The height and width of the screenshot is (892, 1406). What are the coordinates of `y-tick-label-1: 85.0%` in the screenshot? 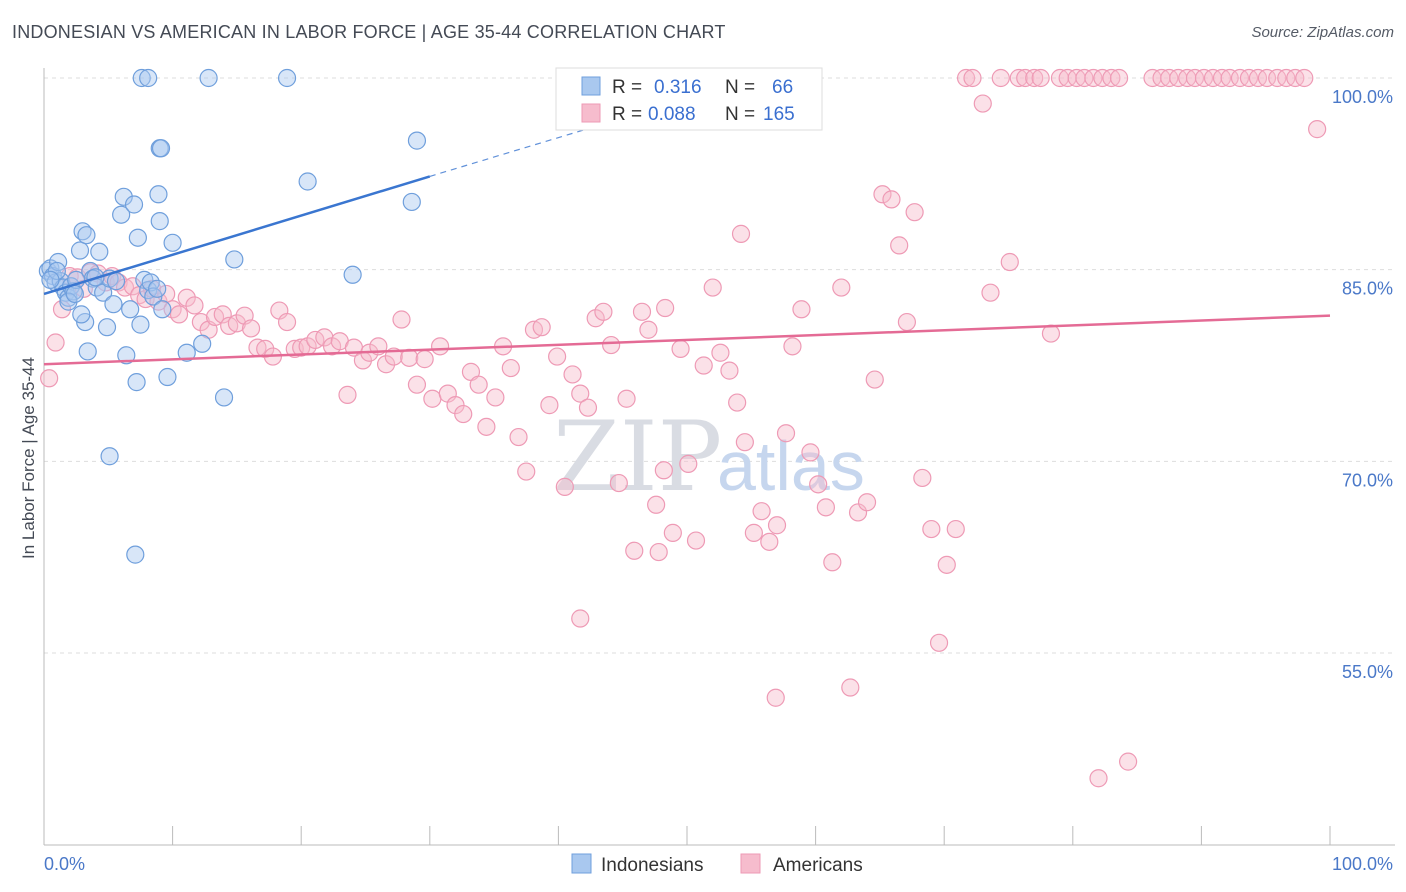 It's located at (1367, 289).